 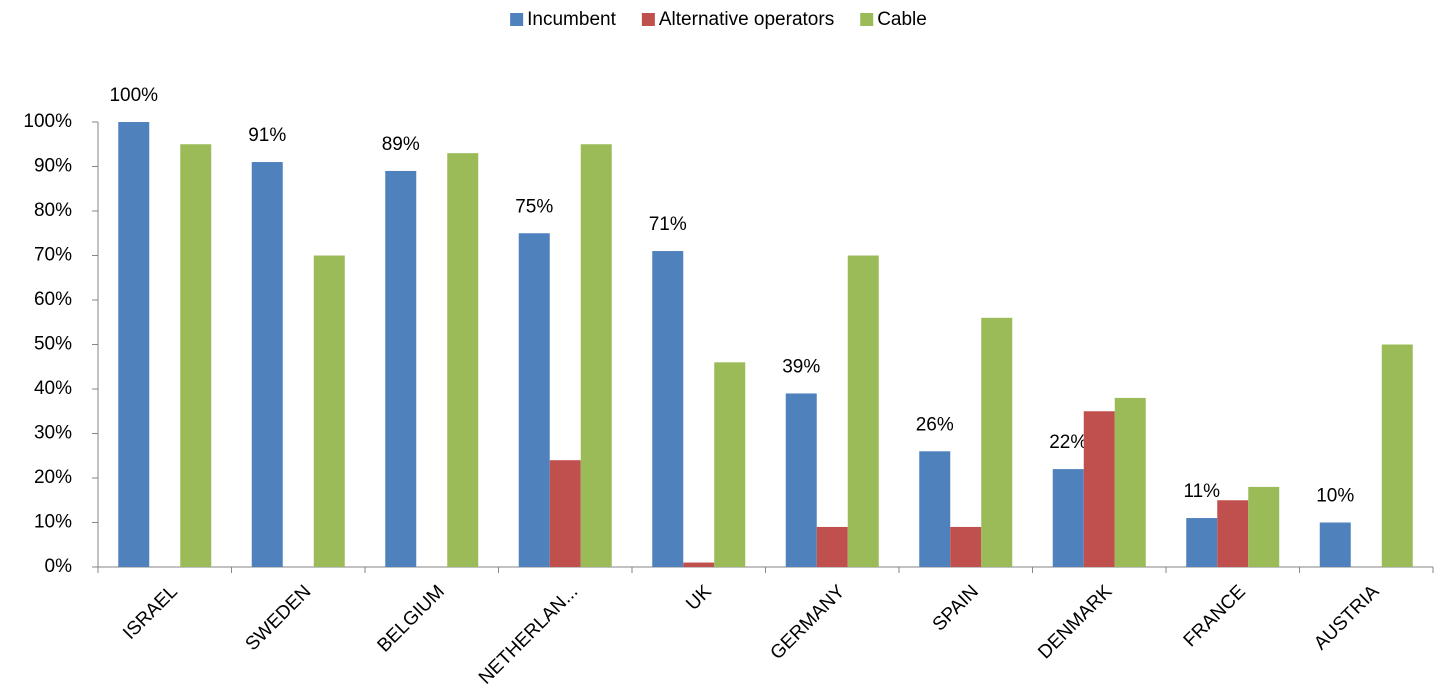 I want to click on y-tick-label: 50%, so click(x=53, y=344).